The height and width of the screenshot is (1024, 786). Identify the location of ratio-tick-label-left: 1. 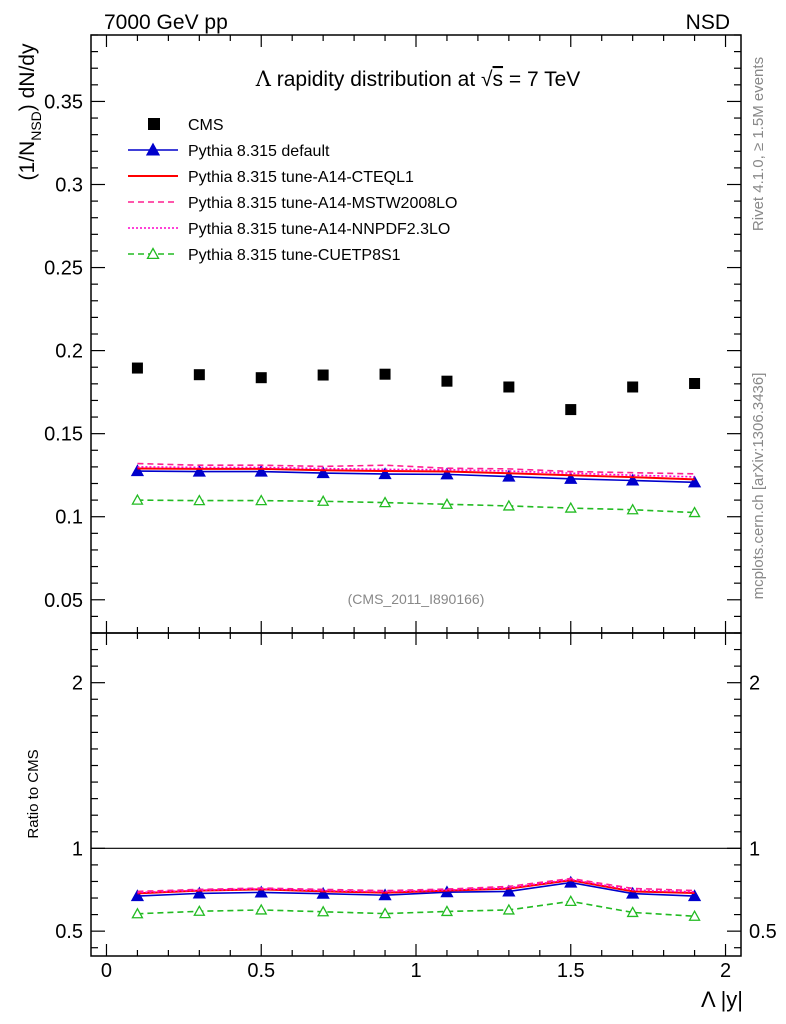
(77, 849).